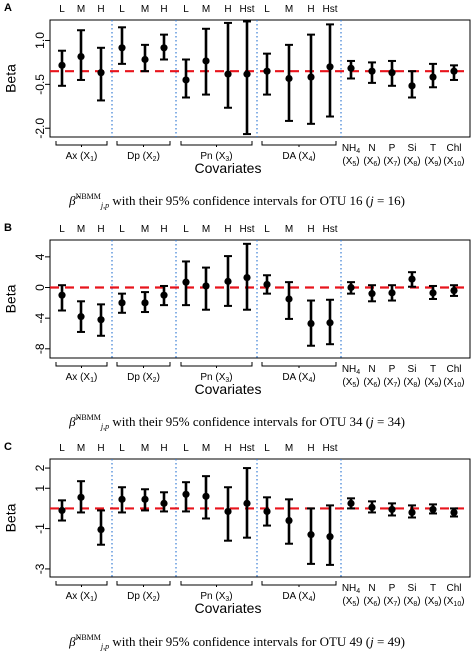  Describe the element at coordinates (389, 421) in the screenshot. I see `caption-eq: = 34)` at that location.